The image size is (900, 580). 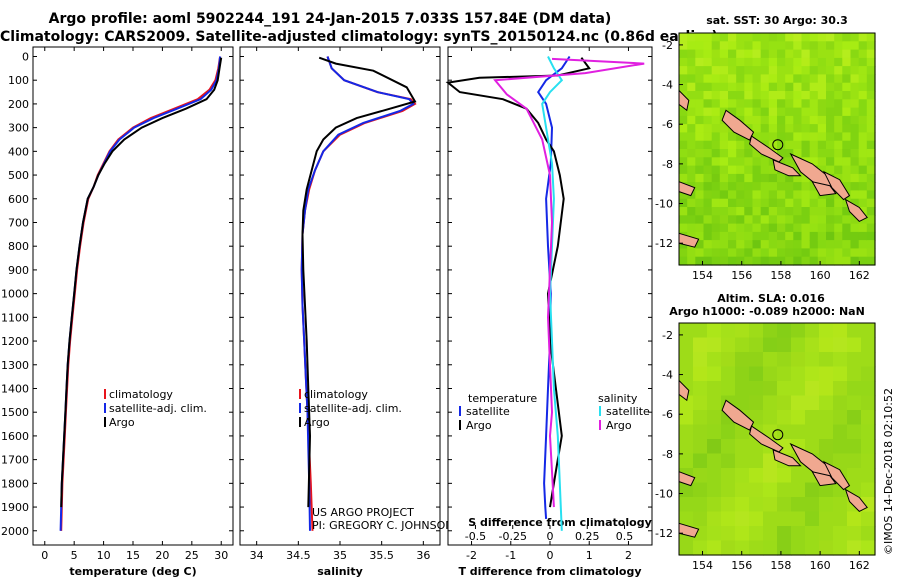 I want to click on series-line-satellite-adj-clim-, so click(x=357, y=293).